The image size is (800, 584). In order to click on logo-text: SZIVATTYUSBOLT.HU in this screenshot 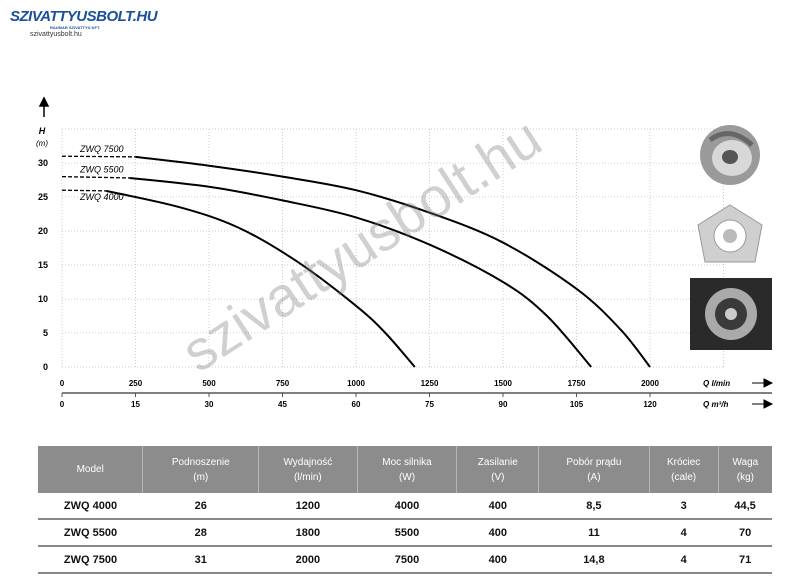, I will do `click(84, 16)`.